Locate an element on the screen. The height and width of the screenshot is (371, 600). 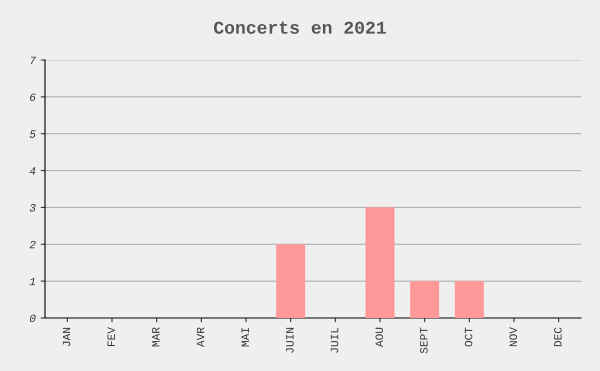
x-tick-label: SEPT is located at coordinates (424, 340).